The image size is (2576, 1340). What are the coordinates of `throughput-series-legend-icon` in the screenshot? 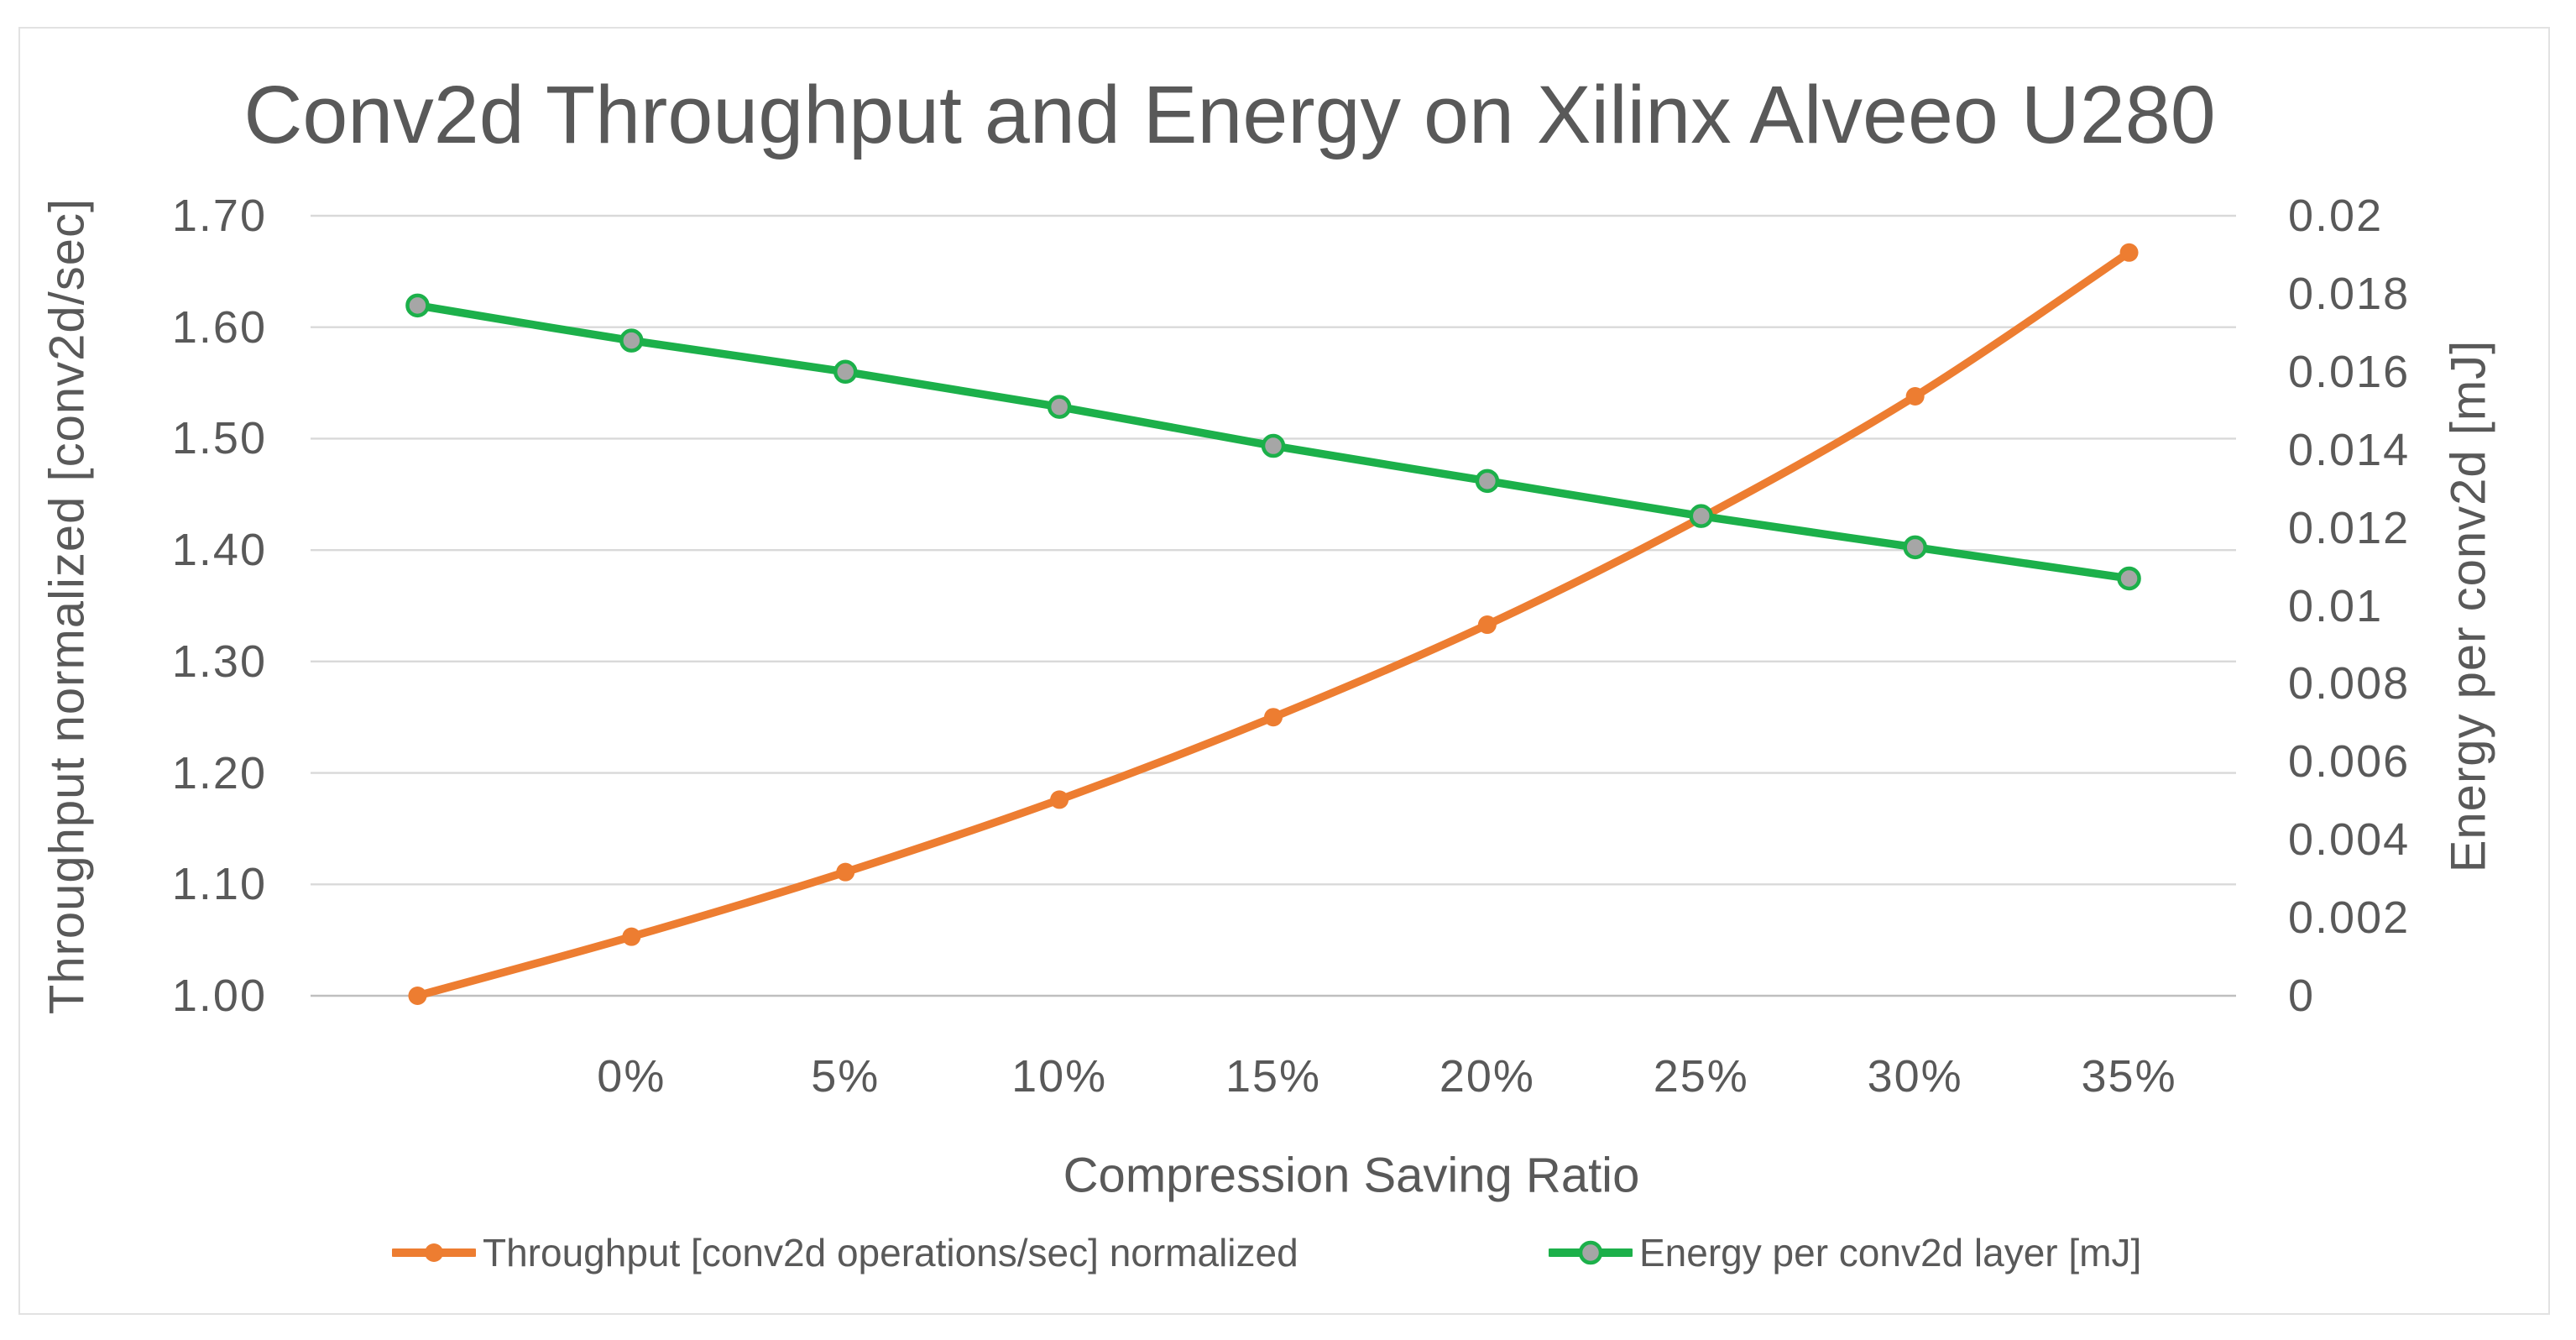 It's located at (434, 1252).